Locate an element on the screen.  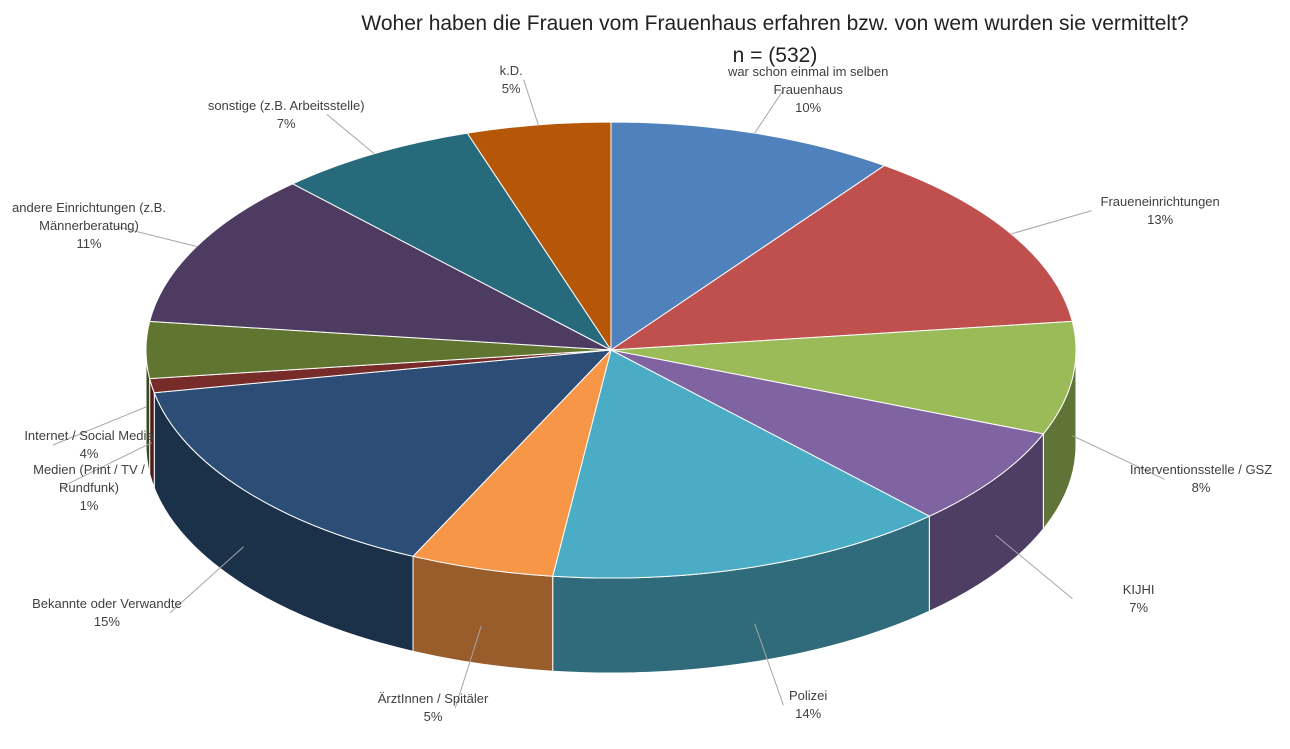
category-label: Interventionsstelle / GSZ is located at coordinates (1201, 470).